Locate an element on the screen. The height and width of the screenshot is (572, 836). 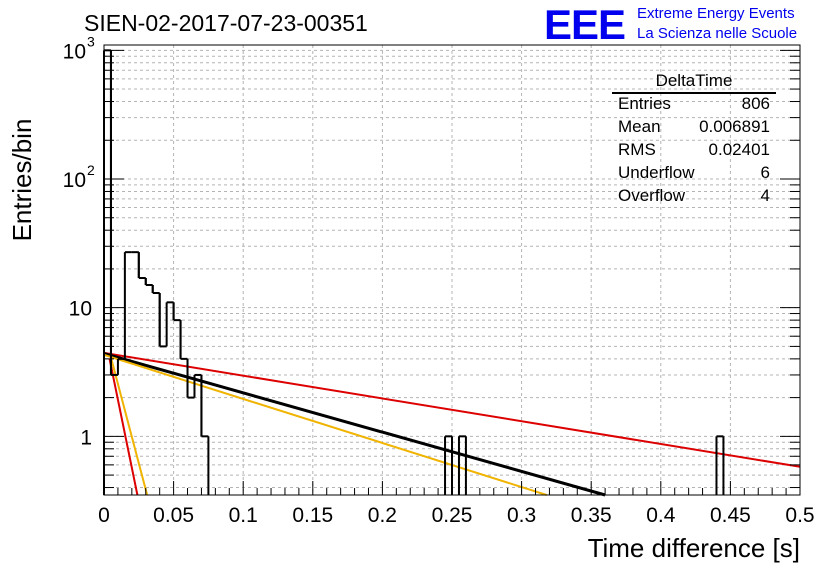
x-tick-label: 0.35 is located at coordinates (591, 515).